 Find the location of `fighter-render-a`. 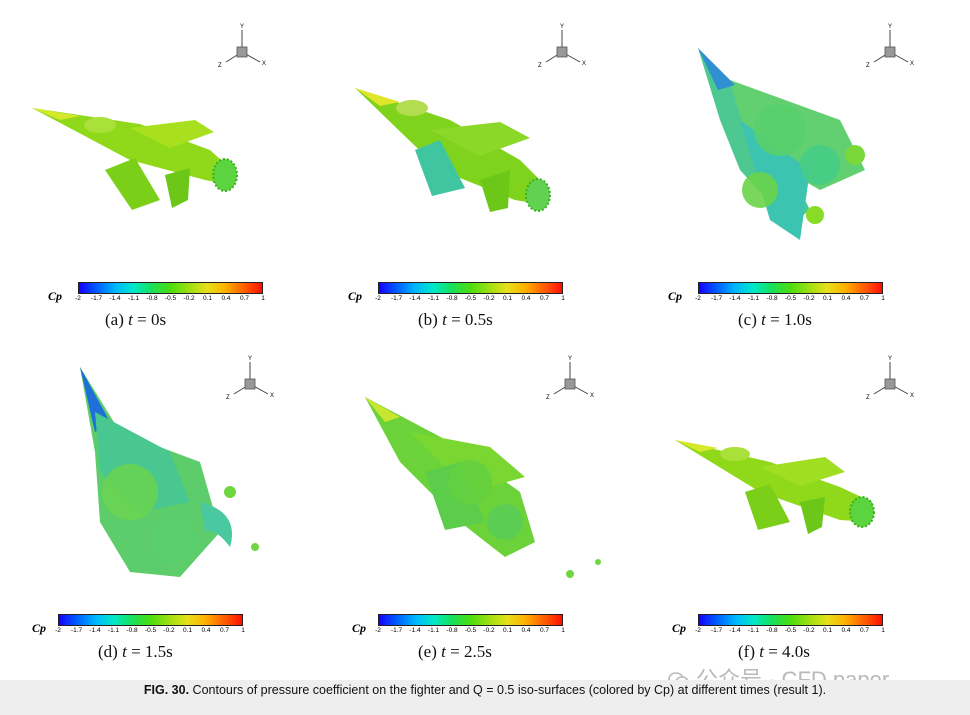

fighter-render-a is located at coordinates (135, 159).